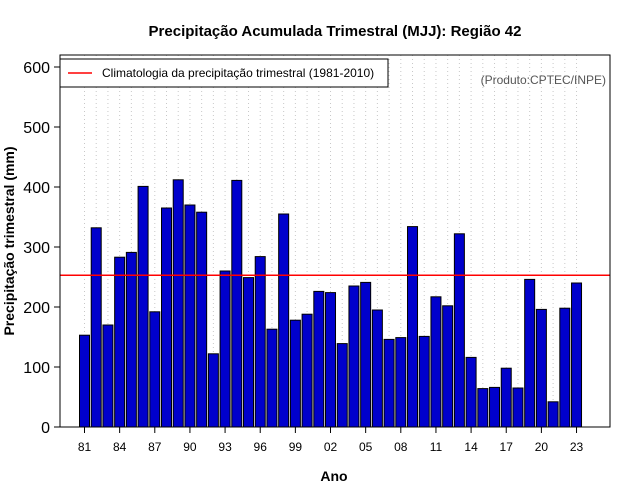 This screenshot has width=640, height=500. What do you see at coordinates (120, 447) in the screenshot?
I see `x-tick-label: 84` at bounding box center [120, 447].